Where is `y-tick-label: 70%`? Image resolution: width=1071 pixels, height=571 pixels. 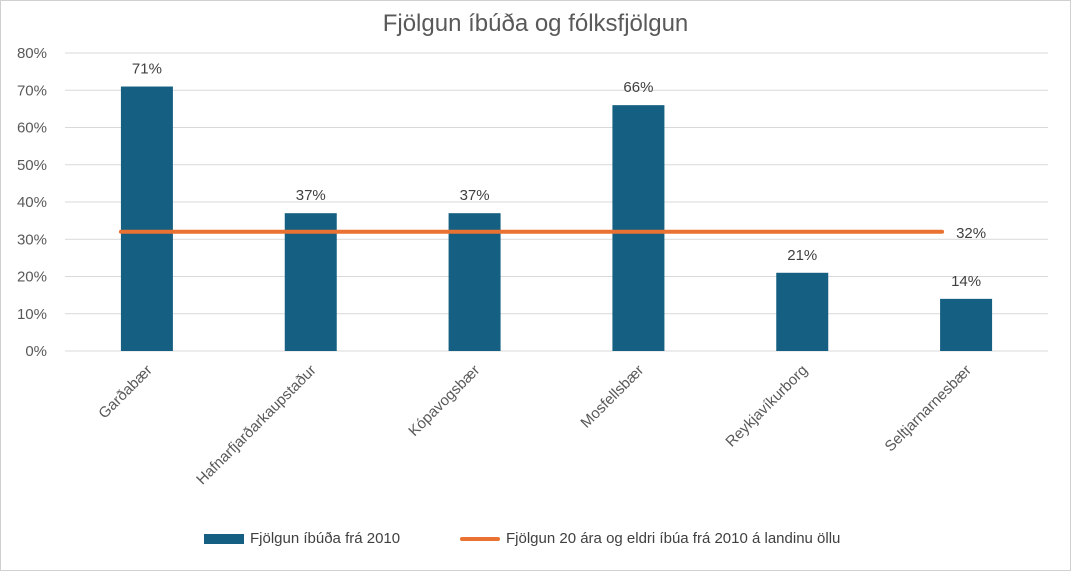
y-tick-label: 70% is located at coordinates (32, 90).